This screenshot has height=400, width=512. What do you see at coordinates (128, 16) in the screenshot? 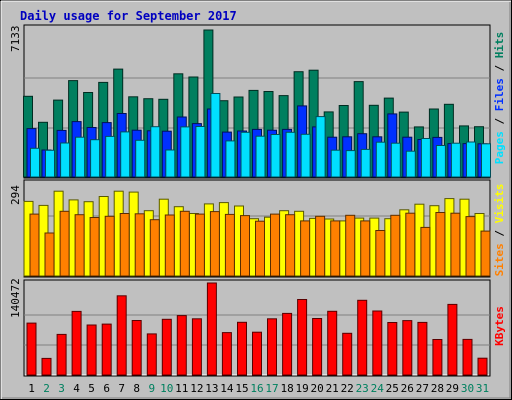
I see `chart-title: Daily usage for September 2017` at bounding box center [128, 16].